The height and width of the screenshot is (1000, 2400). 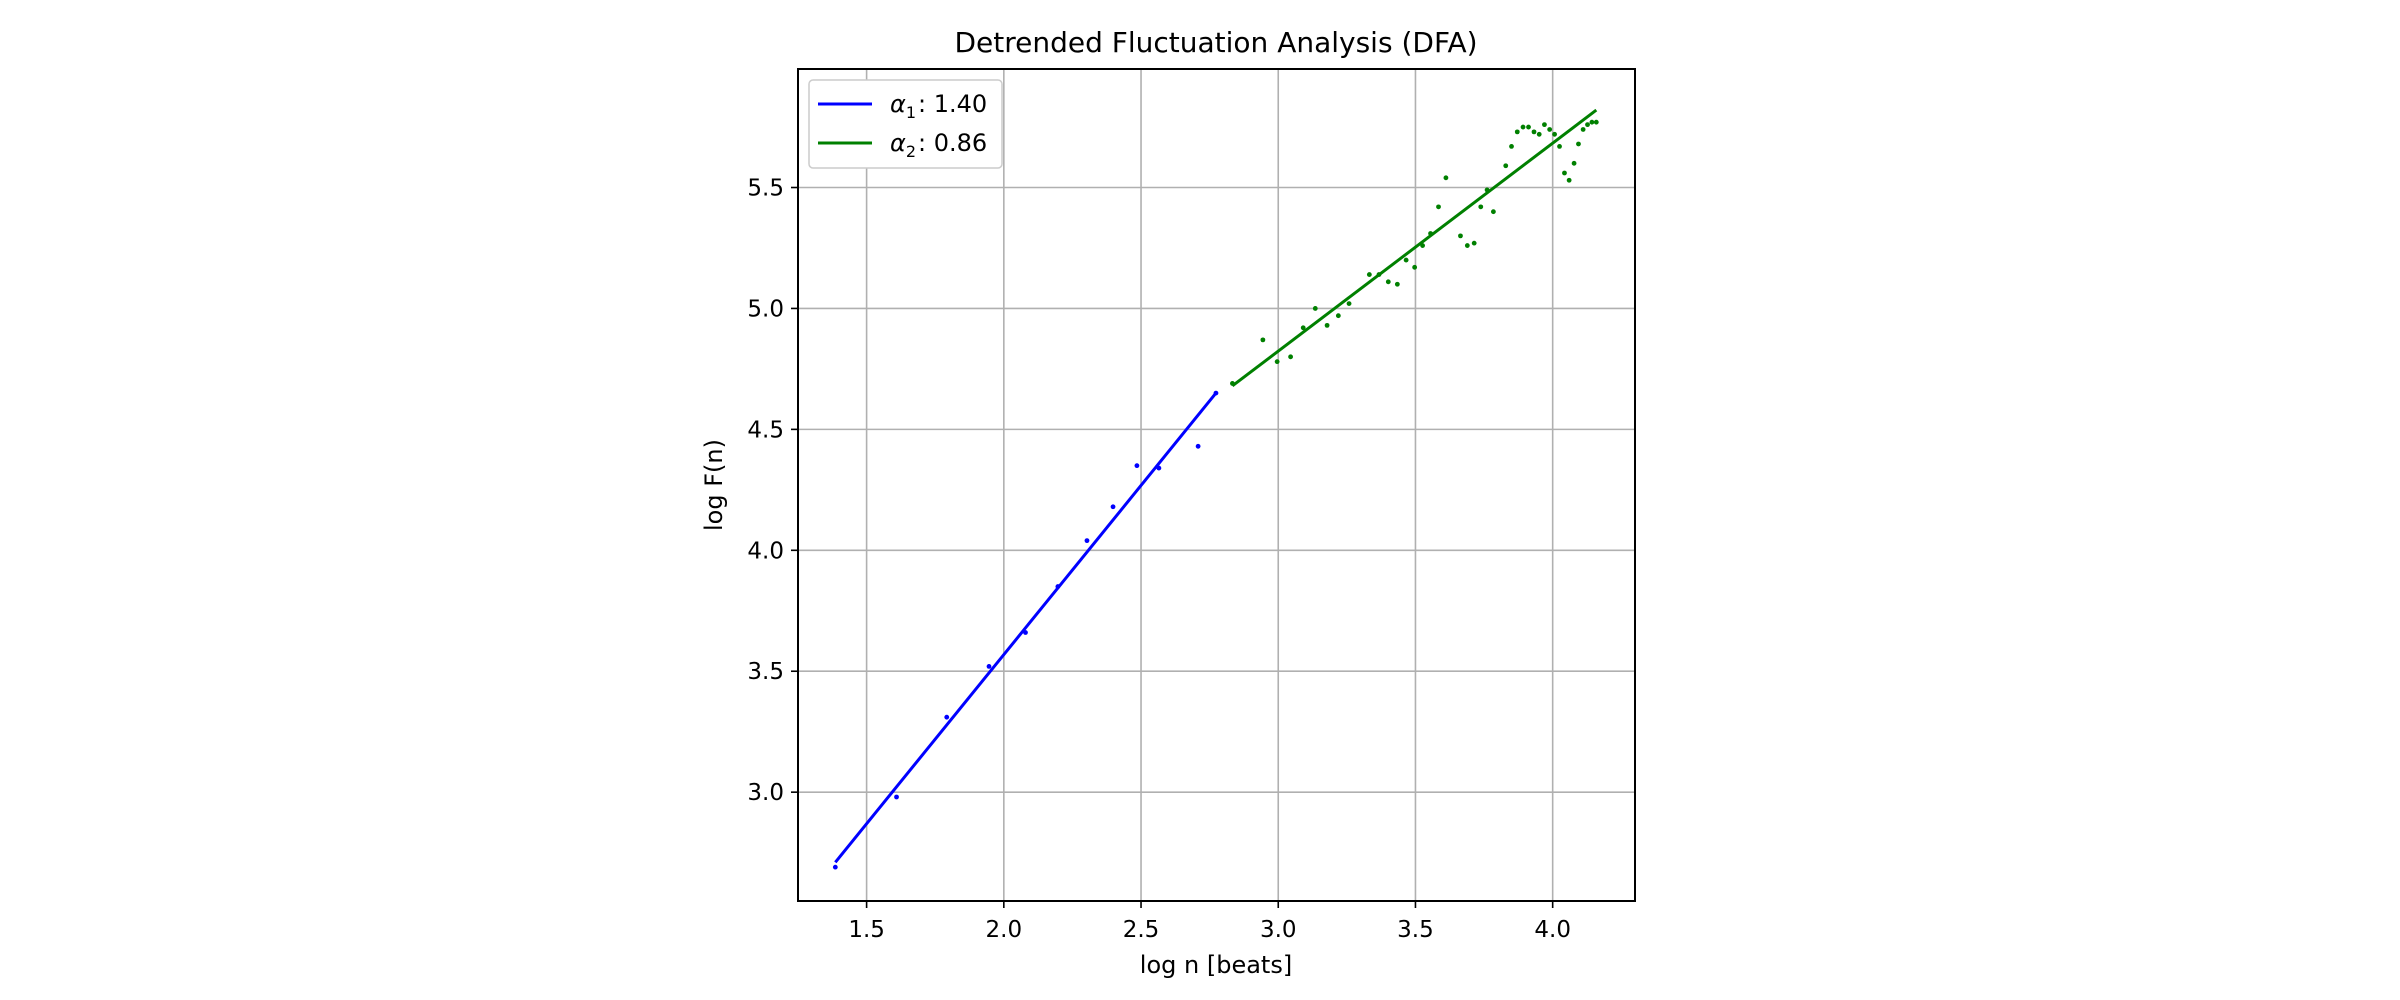 I want to click on legend: α1: 1.40 α2: 0.86, so click(x=905, y=124).